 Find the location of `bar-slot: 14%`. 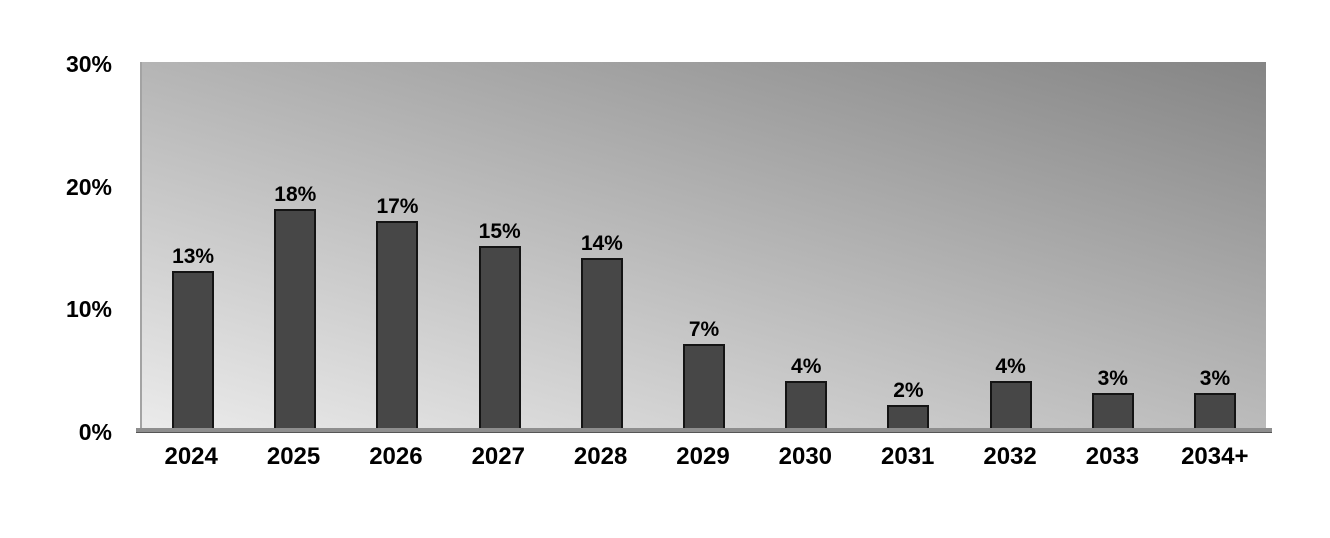

bar-slot: 14% is located at coordinates (602, 246).